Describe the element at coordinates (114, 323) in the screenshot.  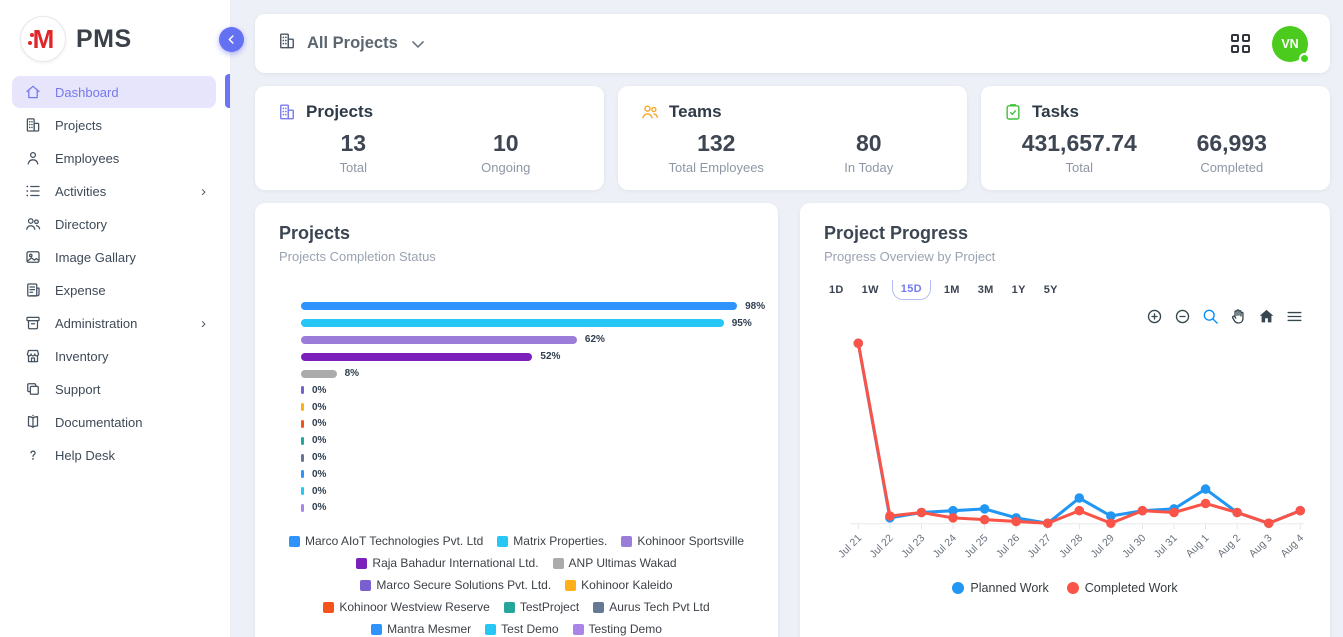
I see `sidebar-item-administration: Administration ›` at that location.